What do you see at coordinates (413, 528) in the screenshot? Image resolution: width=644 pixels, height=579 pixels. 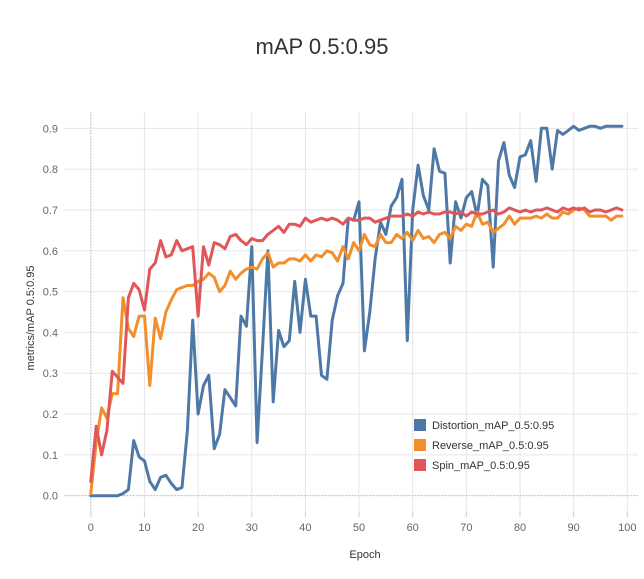 I see `x-tick-label: 60` at bounding box center [413, 528].